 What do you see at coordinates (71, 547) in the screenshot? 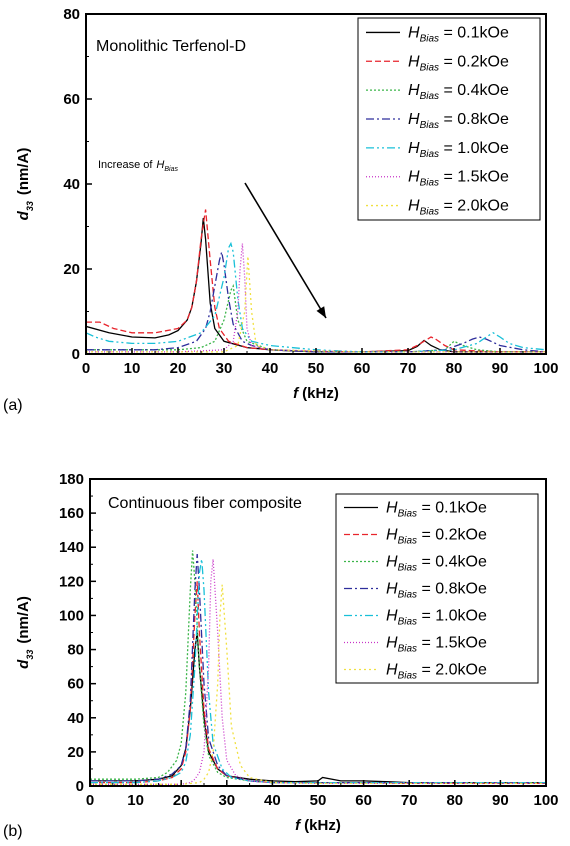
I see `y-tick-label: 140` at bounding box center [71, 547].